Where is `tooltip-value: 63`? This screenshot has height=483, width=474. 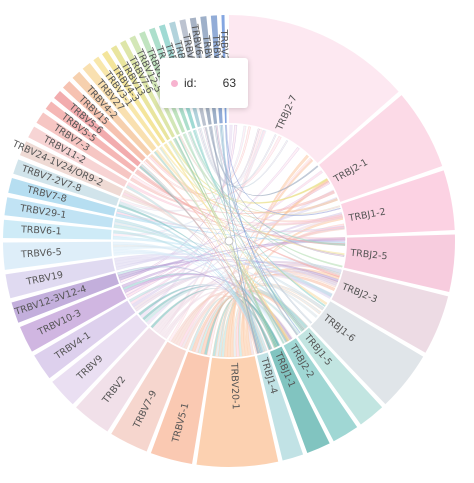
tooltip-value: 63 is located at coordinates (229, 83).